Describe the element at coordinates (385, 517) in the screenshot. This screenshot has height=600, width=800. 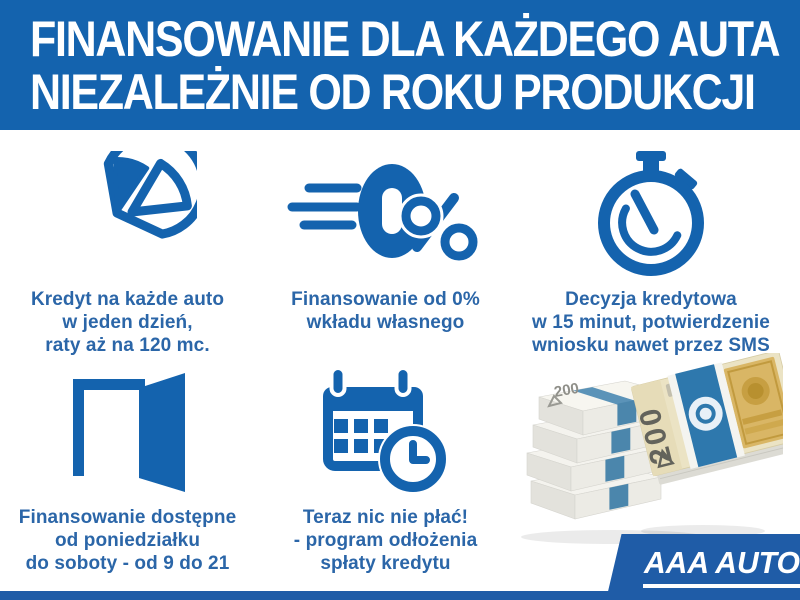
I see `caption-line: Teraz nic nie płać!` at that location.